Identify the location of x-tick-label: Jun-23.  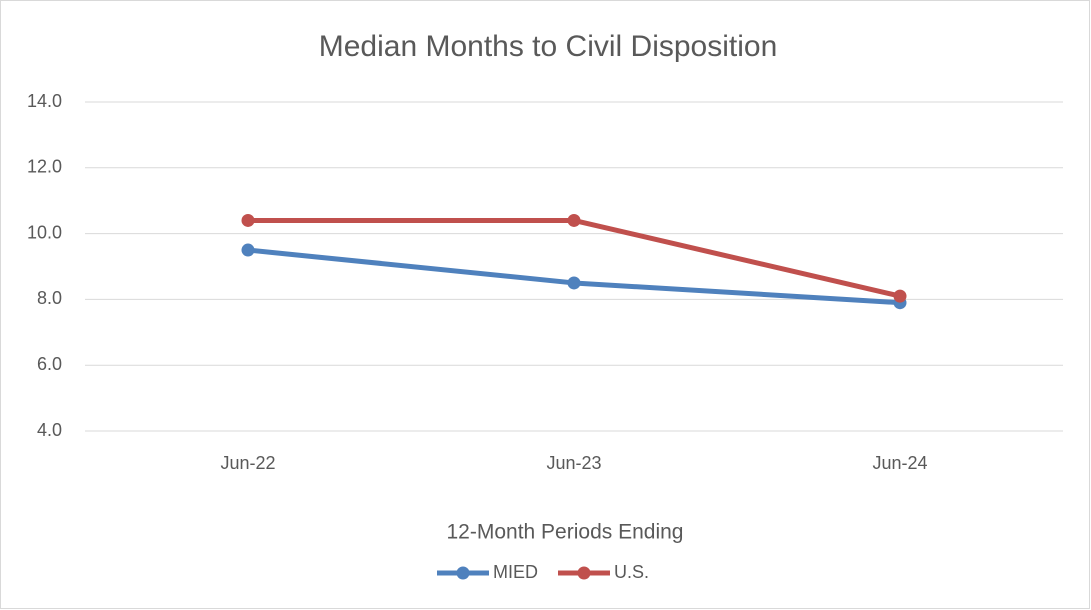
(573, 463).